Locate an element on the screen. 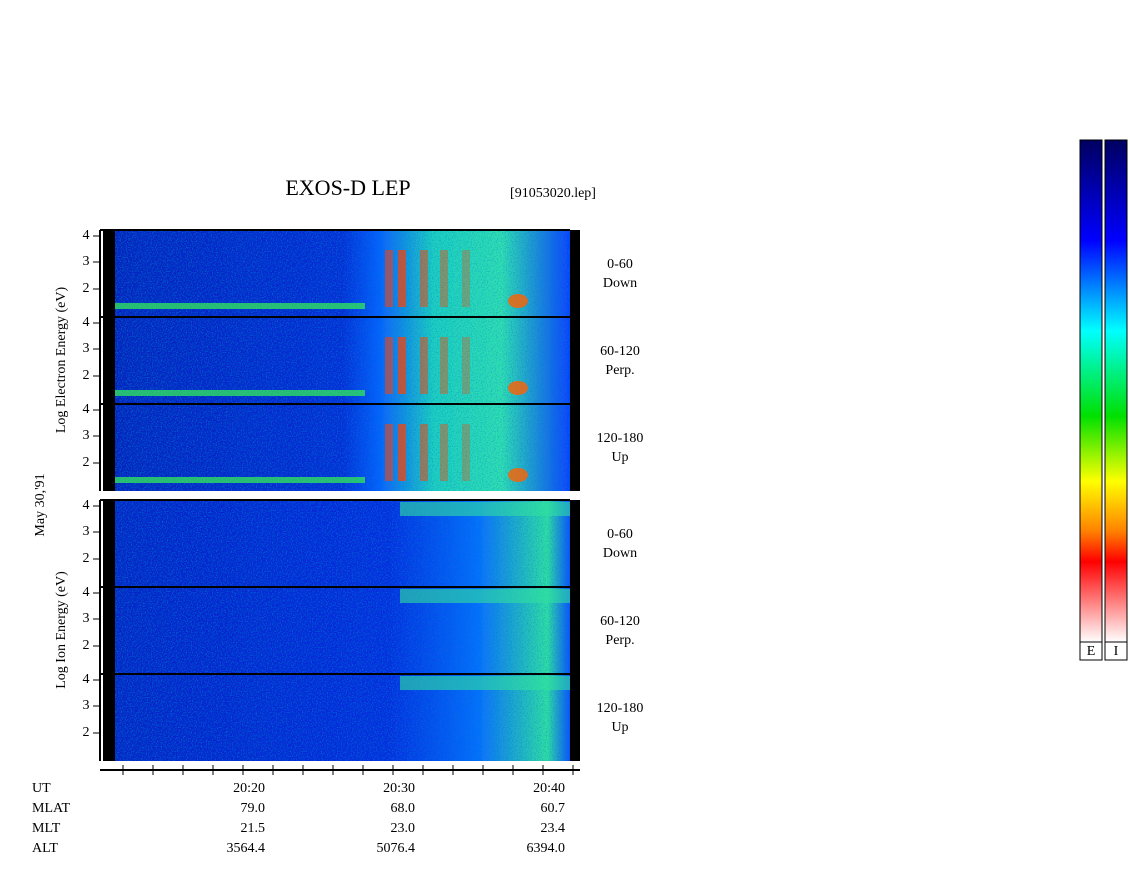 The image size is (1130, 875). row-value: 20:40 is located at coordinates (549, 788).